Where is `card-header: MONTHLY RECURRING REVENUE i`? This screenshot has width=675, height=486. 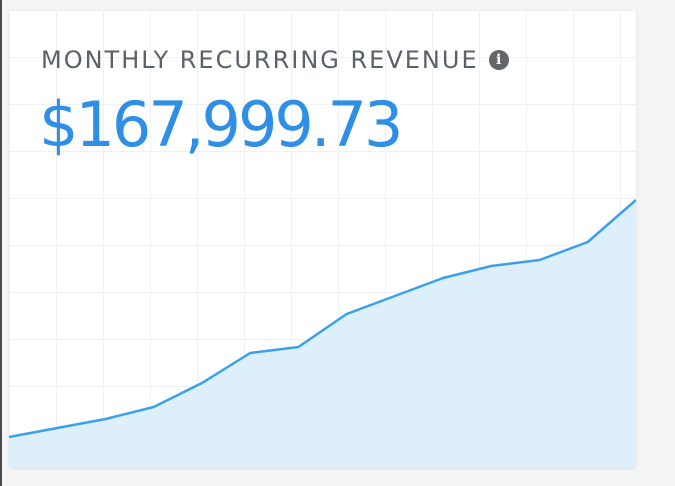
card-header: MONTHLY RECURRING REVENUE i is located at coordinates (275, 60).